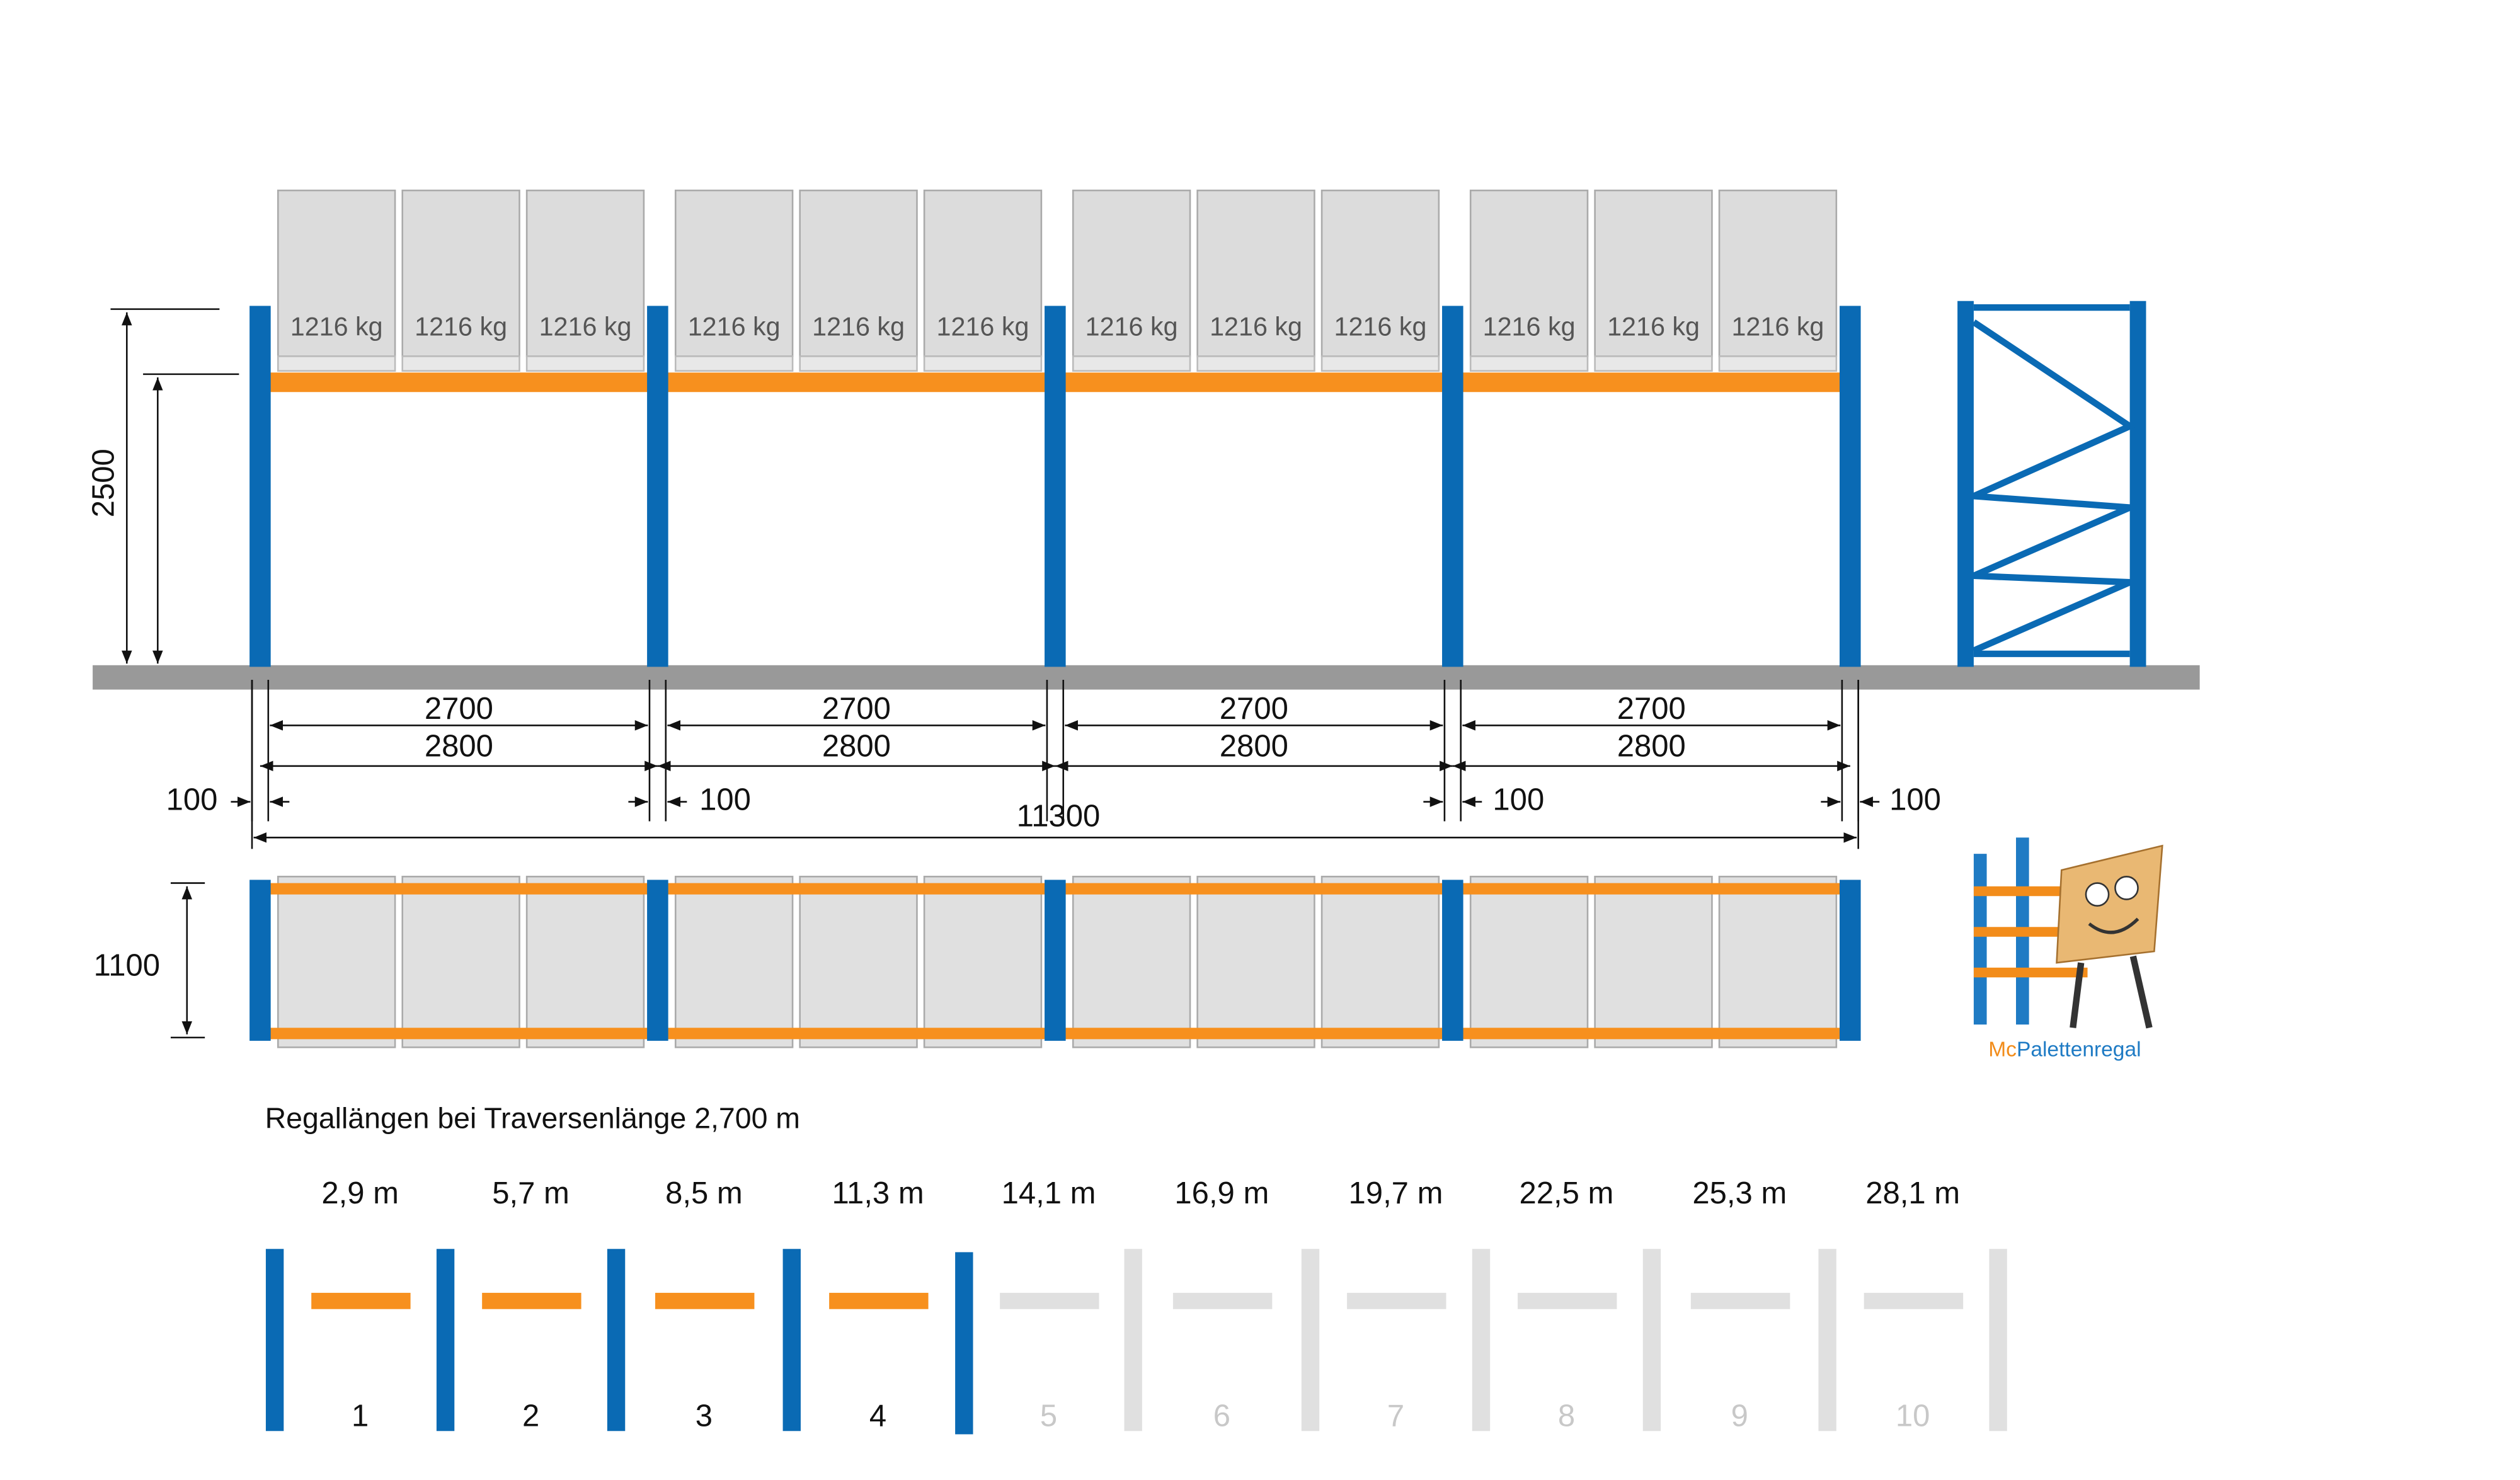  What do you see at coordinates (1221, 1416) in the screenshot?
I see `bay-index: 6` at bounding box center [1221, 1416].